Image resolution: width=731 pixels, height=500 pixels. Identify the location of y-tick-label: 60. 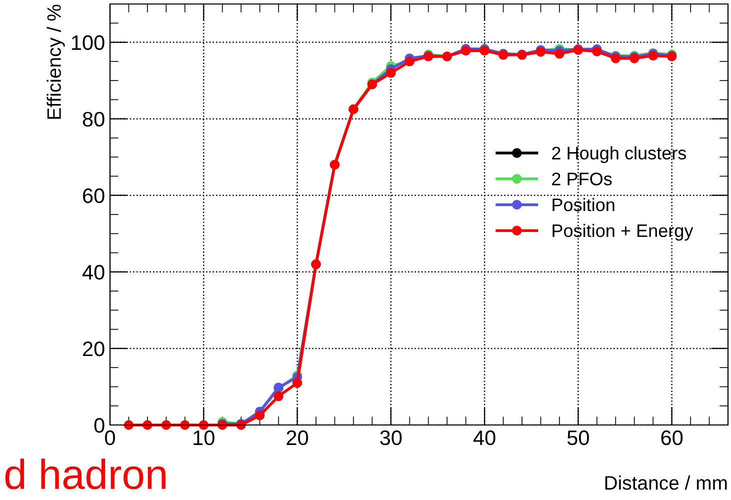
(93, 196).